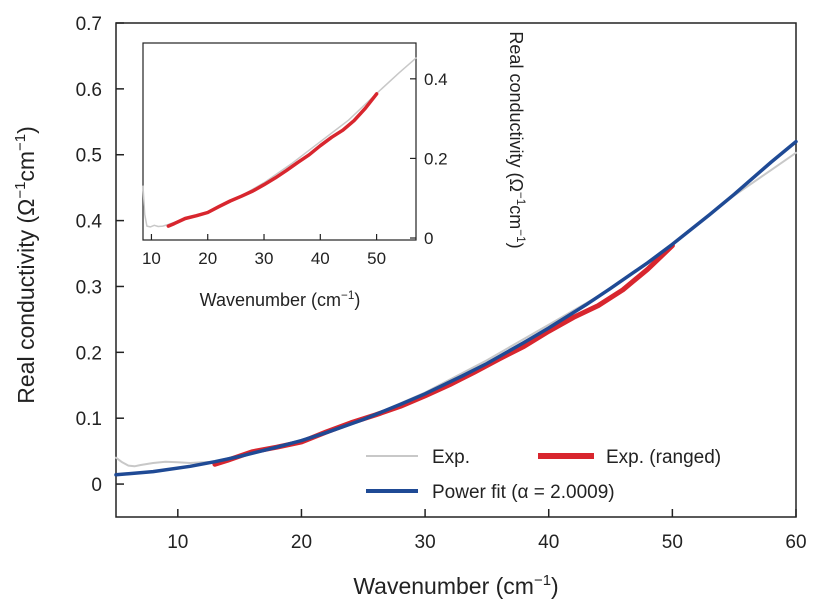 Image resolution: width=819 pixels, height=602 pixels. I want to click on main-x-tick-label-20: 20, so click(301, 542).